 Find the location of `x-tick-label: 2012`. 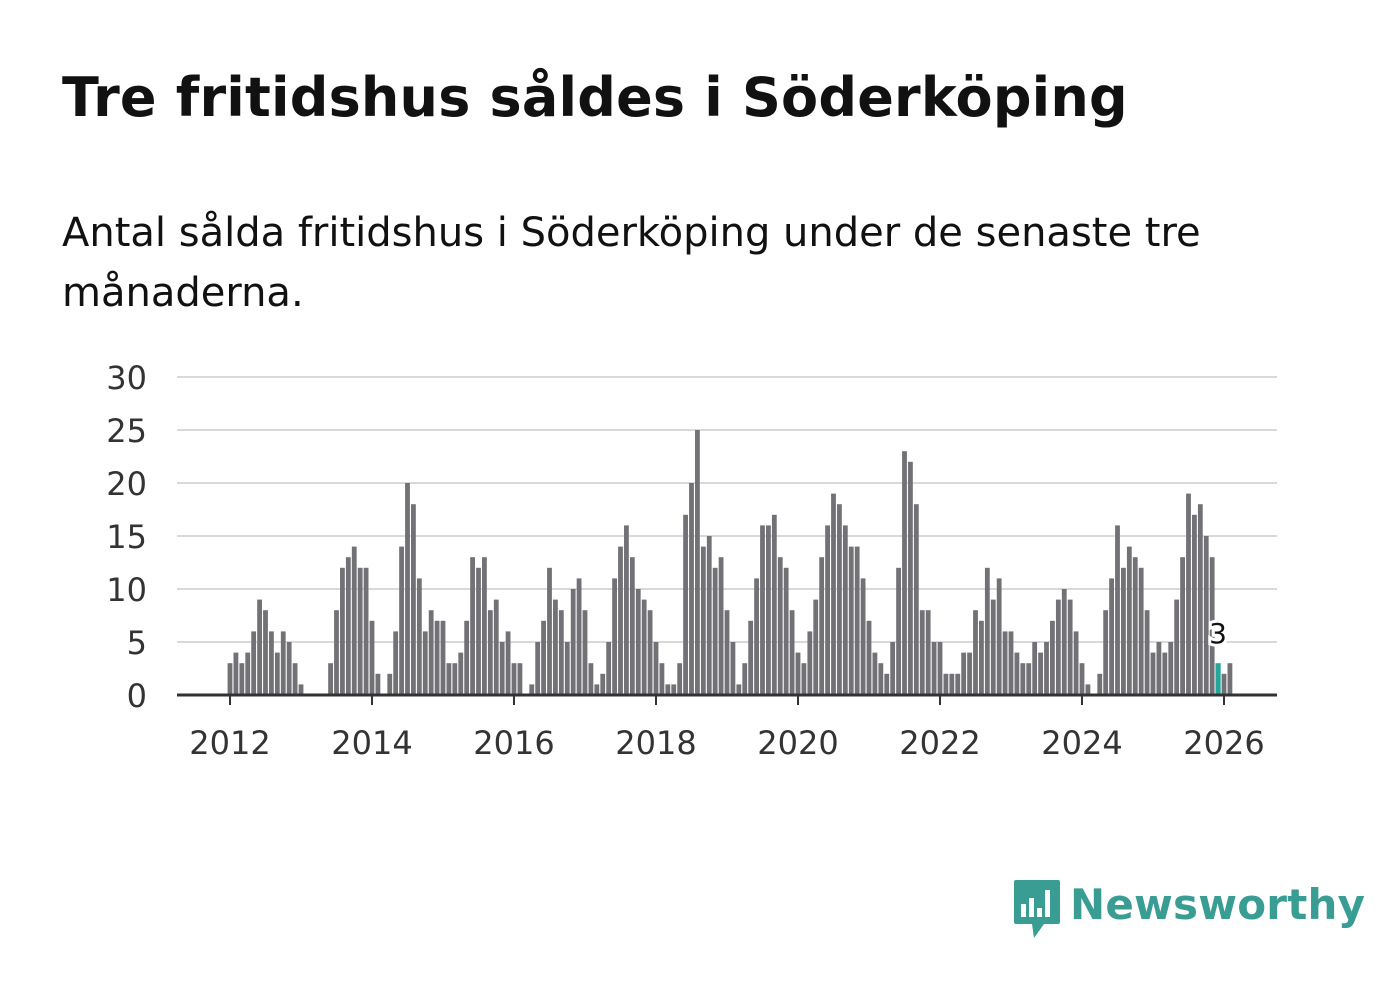

x-tick-label: 2012 is located at coordinates (229, 743).